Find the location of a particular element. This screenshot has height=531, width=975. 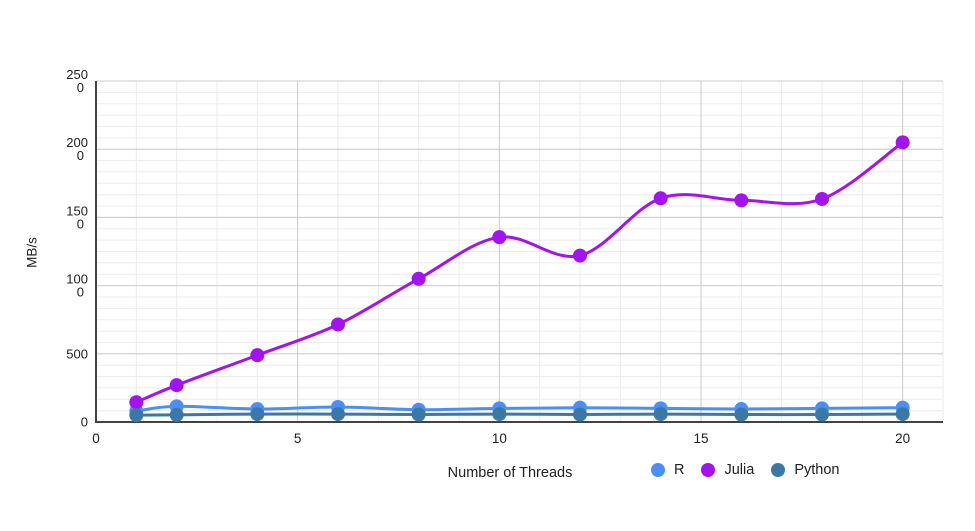

y-tick-label: 250 0 is located at coordinates (77, 81).